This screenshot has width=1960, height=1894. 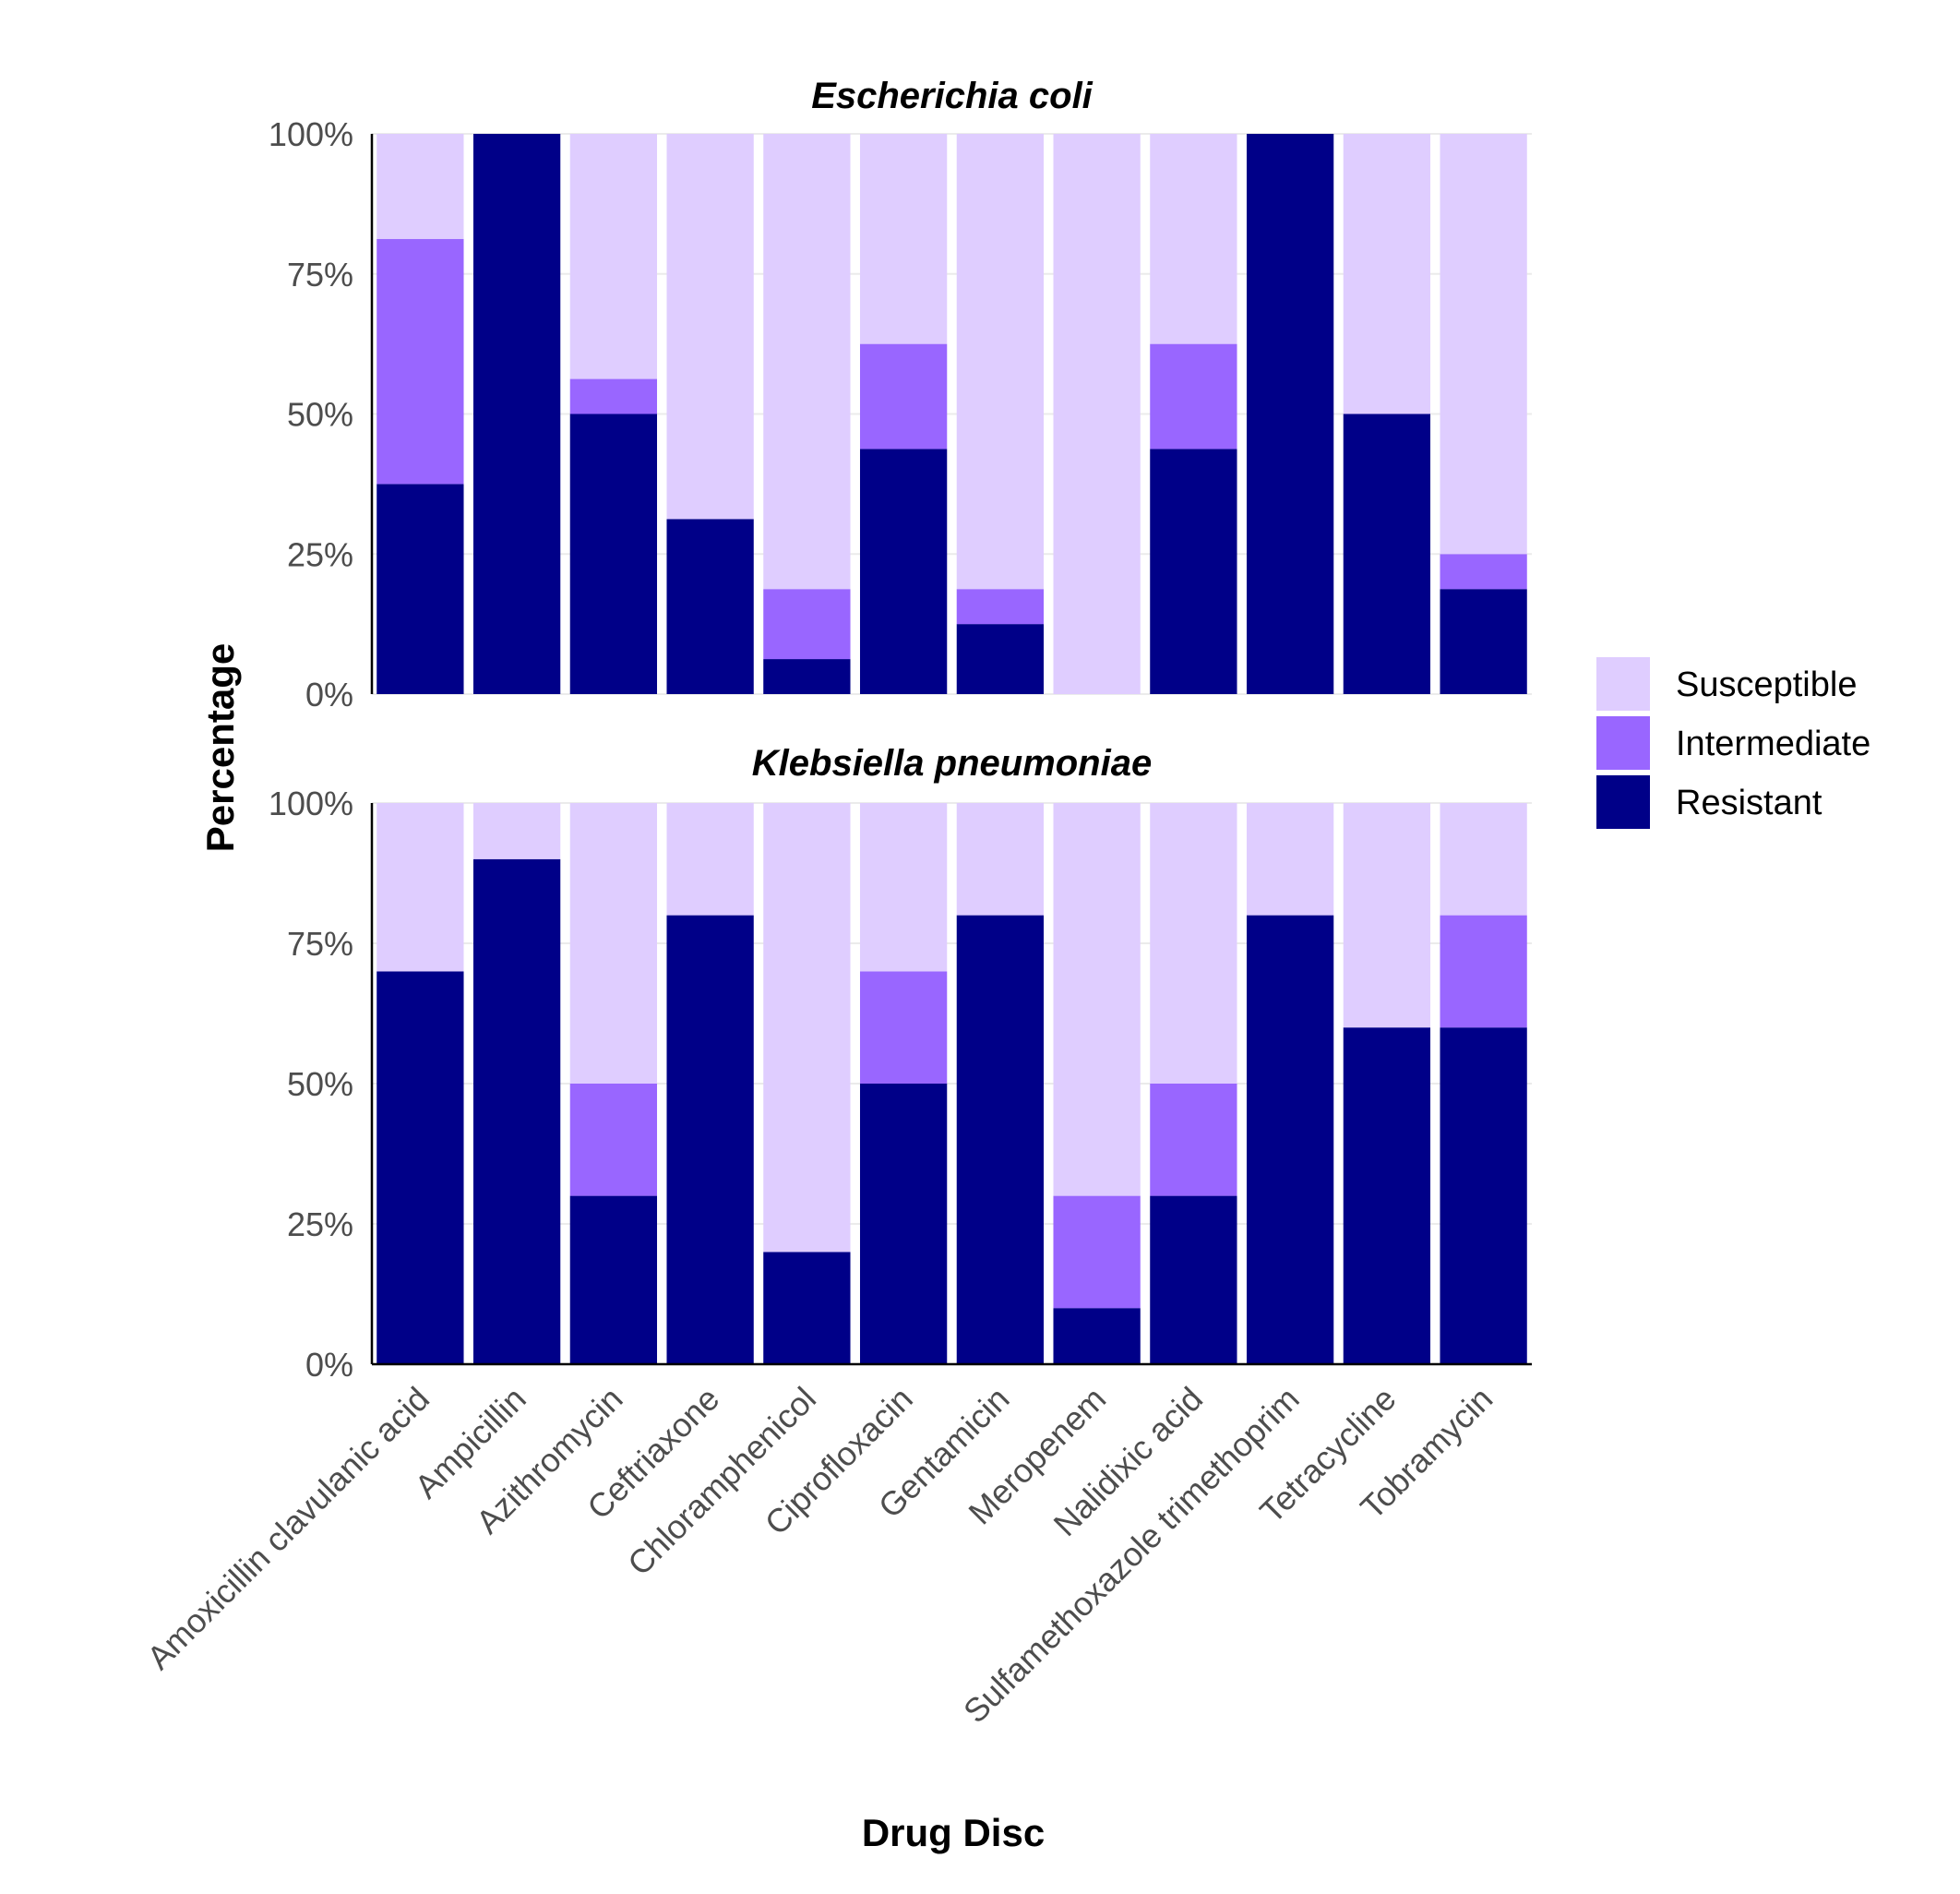 I want to click on legend: Susceptible Intermediate Resistant, so click(x=1733, y=743).